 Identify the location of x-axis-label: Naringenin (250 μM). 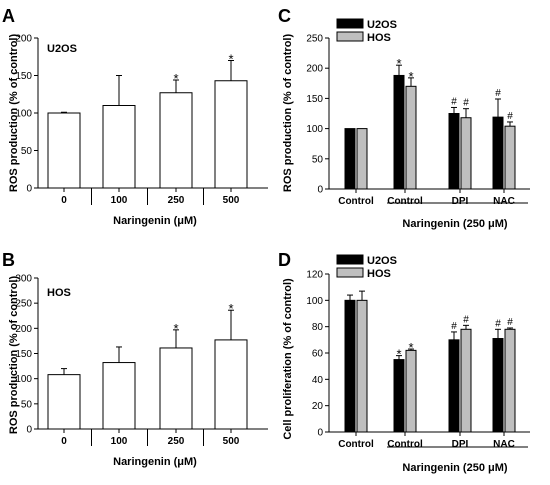
(454, 224).